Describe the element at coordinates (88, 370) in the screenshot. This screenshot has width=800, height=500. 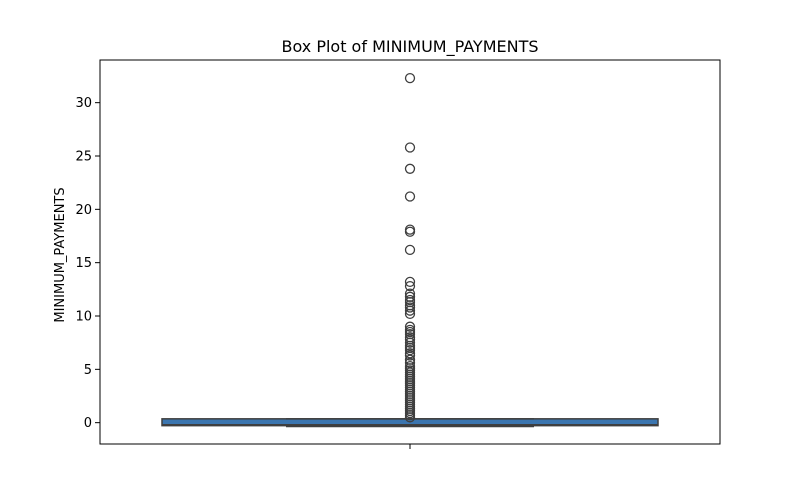
I see `y-tick-label: 5` at that location.